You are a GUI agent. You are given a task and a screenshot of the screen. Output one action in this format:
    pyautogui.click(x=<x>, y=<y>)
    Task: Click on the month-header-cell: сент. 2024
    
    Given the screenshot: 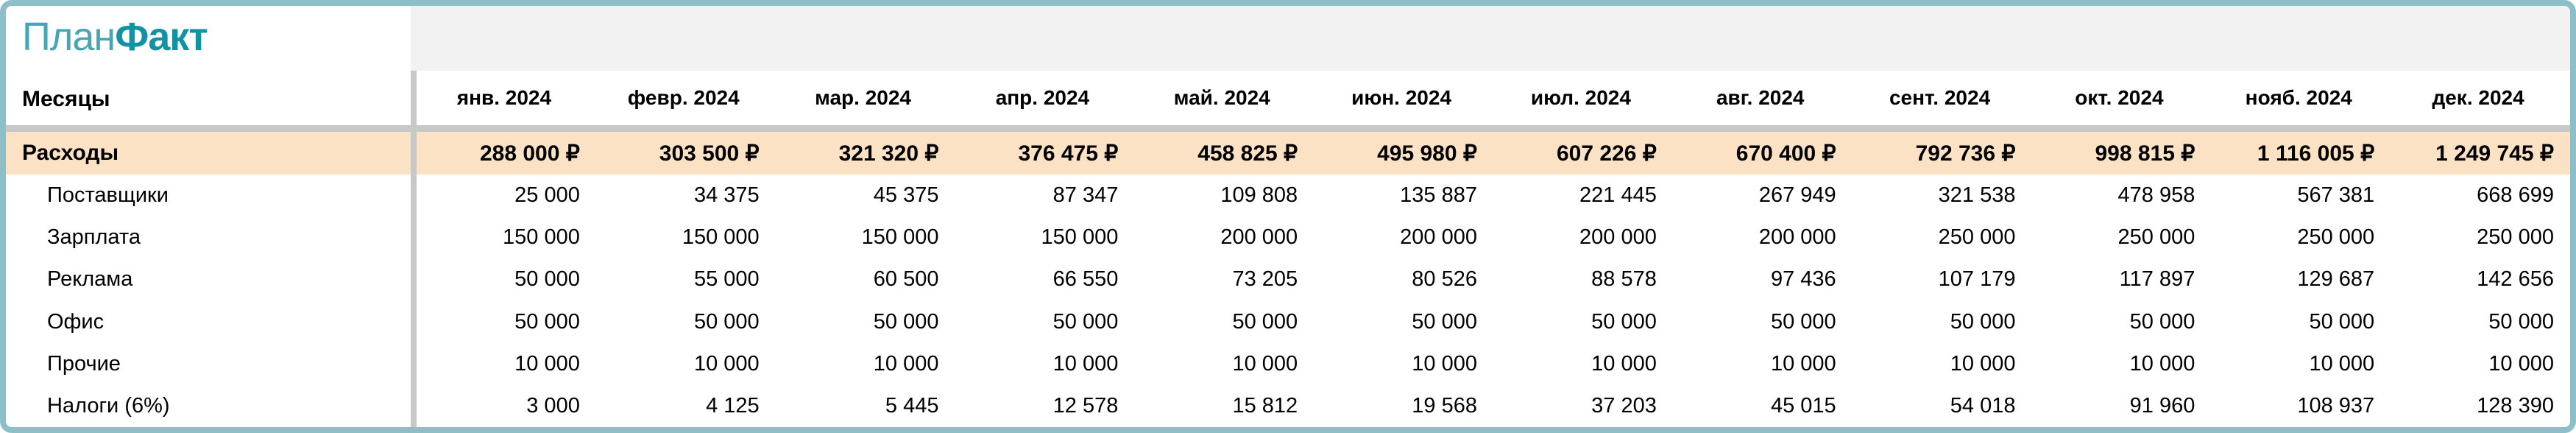 What is the action you would take?
    pyautogui.click(x=1940, y=97)
    